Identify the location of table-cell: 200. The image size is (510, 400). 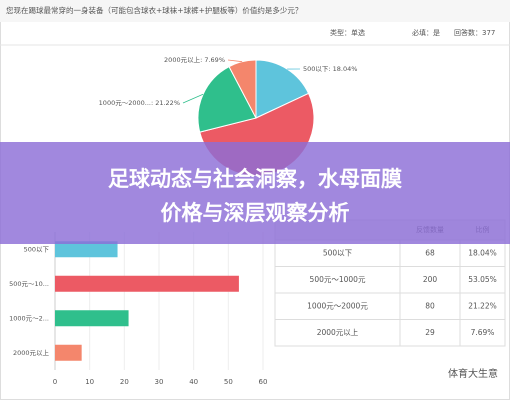
(430, 279).